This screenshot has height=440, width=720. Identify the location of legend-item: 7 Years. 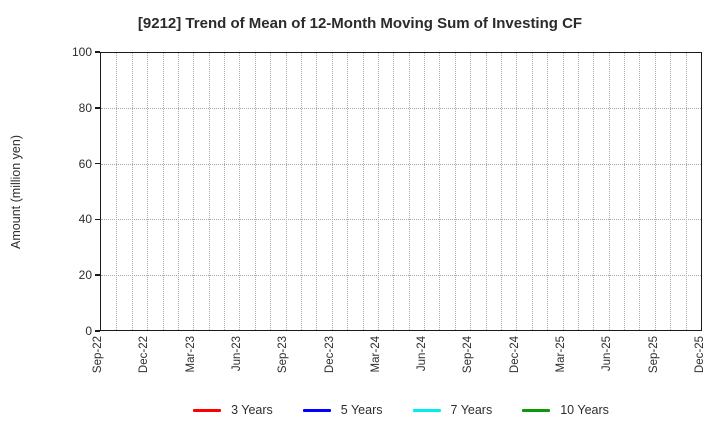
(452, 410).